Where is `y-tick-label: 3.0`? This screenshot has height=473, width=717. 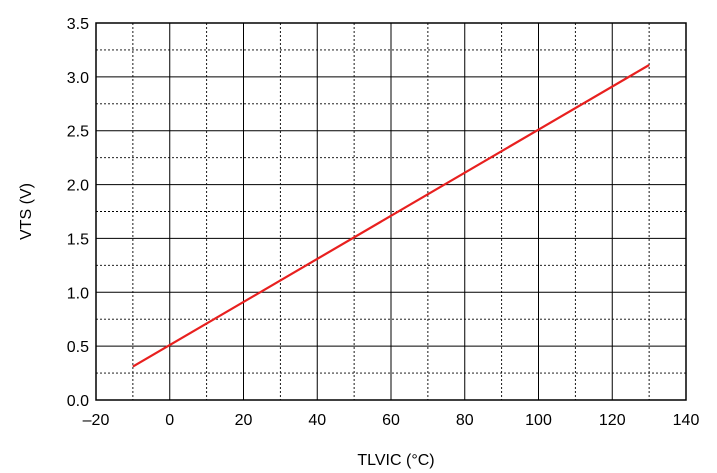 y-tick-label: 3.0 is located at coordinates (78, 78).